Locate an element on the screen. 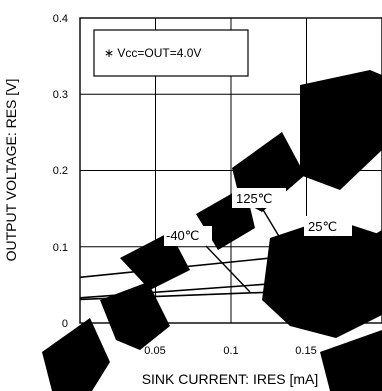 Image resolution: width=382 pixels, height=391 pixels. condition-note-box is located at coordinates (171, 53).